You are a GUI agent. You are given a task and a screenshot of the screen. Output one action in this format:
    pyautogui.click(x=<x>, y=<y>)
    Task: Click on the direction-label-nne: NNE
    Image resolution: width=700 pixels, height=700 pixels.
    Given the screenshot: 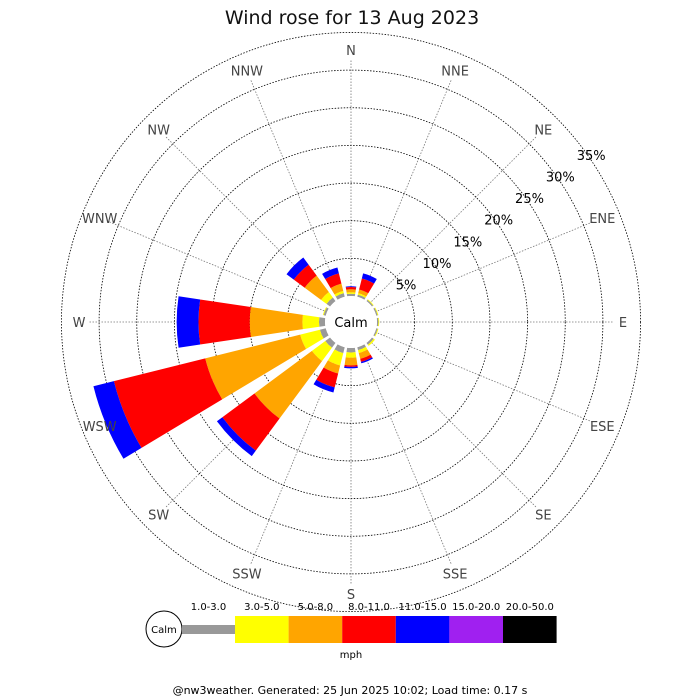 What is the action you would take?
    pyautogui.click(x=455, y=72)
    